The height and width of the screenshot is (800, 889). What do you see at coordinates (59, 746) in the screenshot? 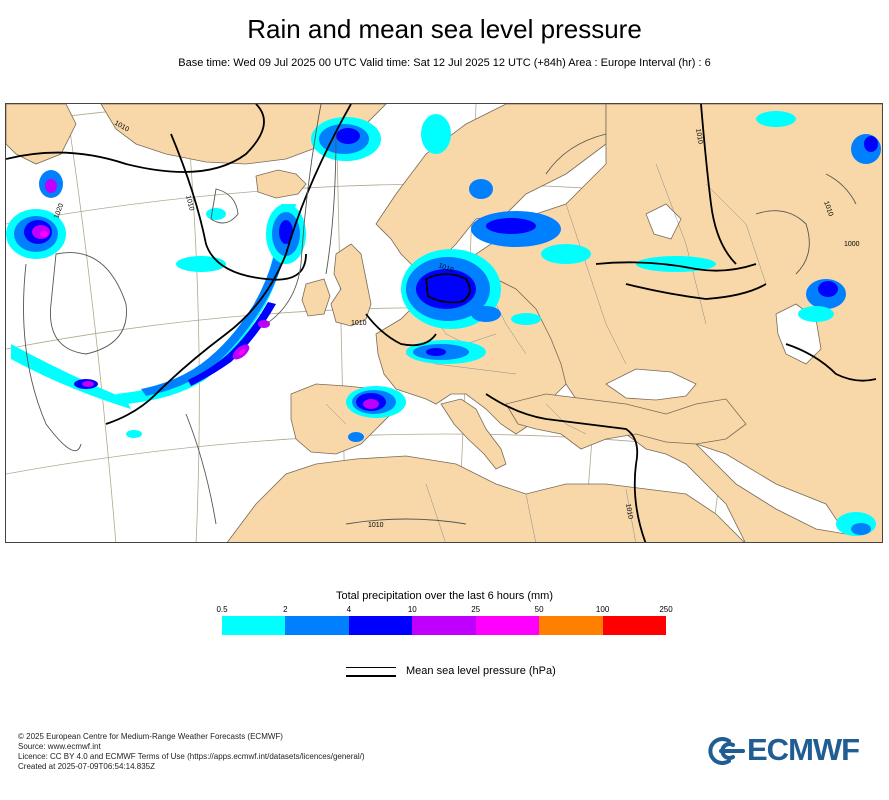
I see `source-line: Source: www.ecmwf.int` at bounding box center [59, 746].